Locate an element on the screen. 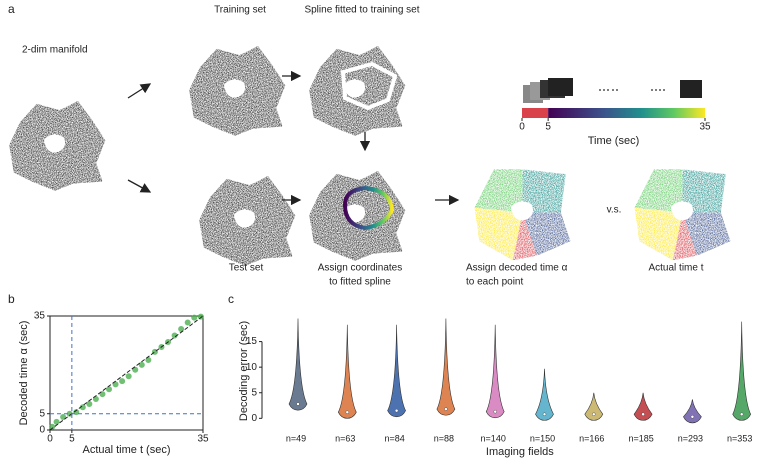 This screenshot has width=763, height=464. x-tick-label: n=353 is located at coordinates (739, 438).